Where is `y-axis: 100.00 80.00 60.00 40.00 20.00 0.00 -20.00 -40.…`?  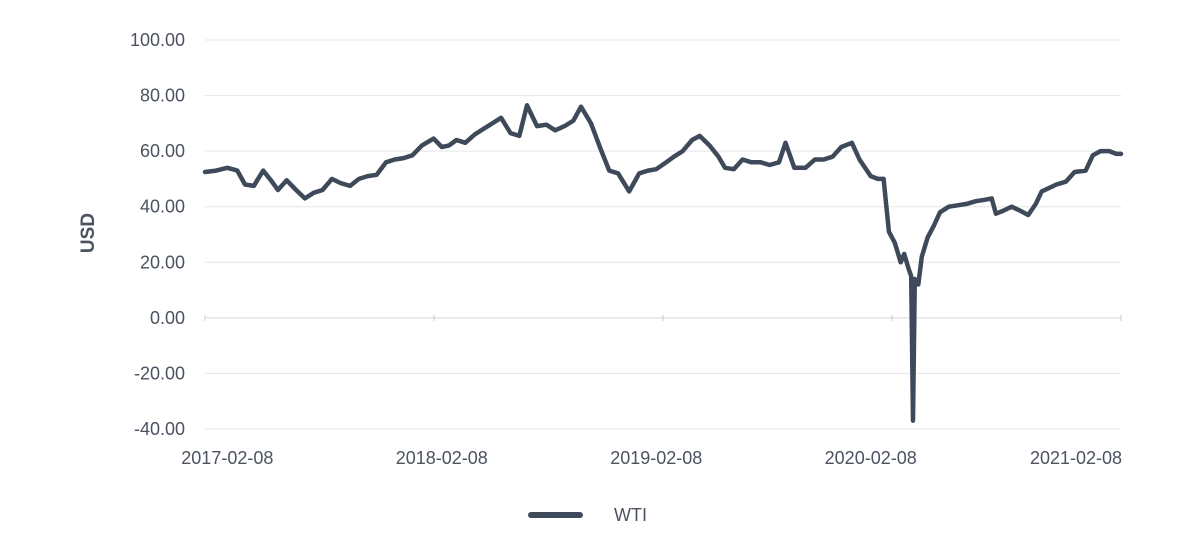
y-axis: 100.00 80.00 60.00 40.00 20.00 0.00 -20.00 -40.… is located at coordinates (157, 234).